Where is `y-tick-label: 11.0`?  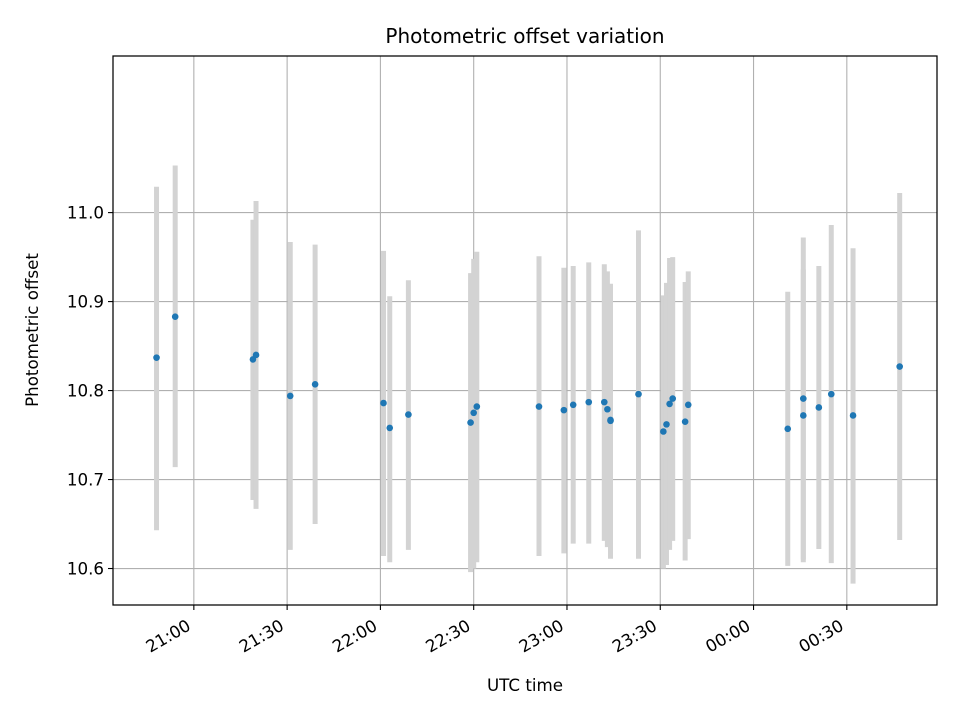 y-tick-label: 11.0 is located at coordinates (85, 213).